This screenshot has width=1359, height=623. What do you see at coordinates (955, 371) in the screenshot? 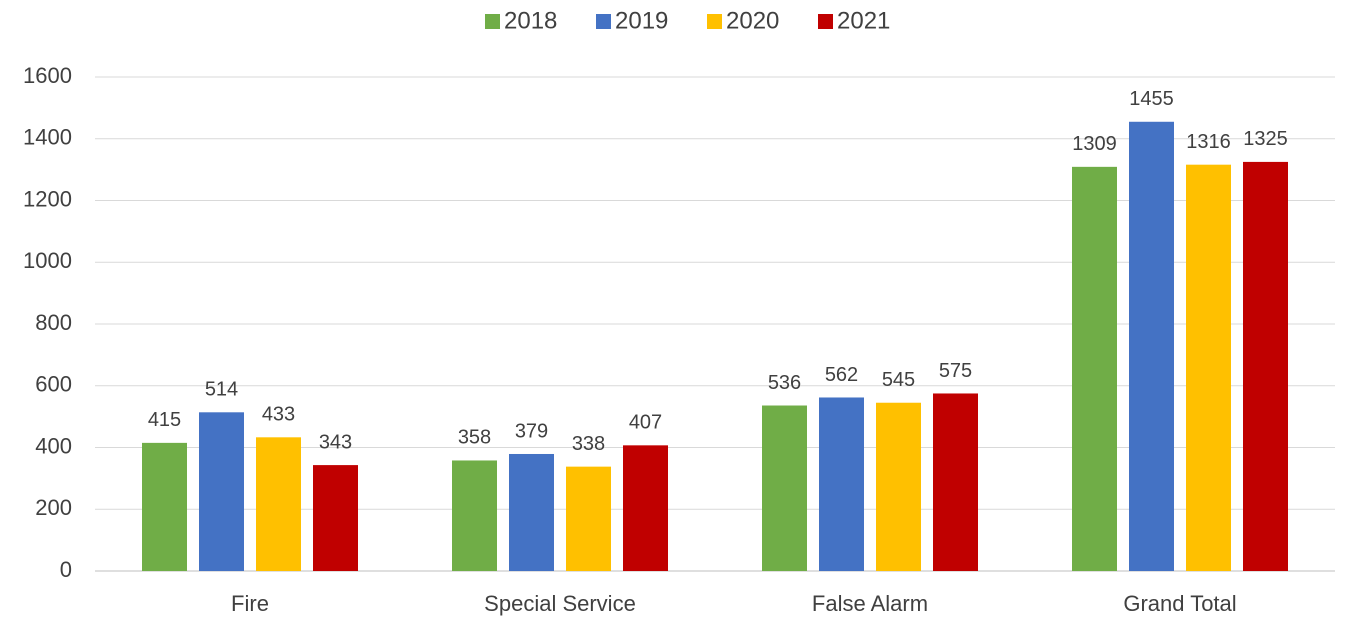
I see `data-label: 575` at bounding box center [955, 371].